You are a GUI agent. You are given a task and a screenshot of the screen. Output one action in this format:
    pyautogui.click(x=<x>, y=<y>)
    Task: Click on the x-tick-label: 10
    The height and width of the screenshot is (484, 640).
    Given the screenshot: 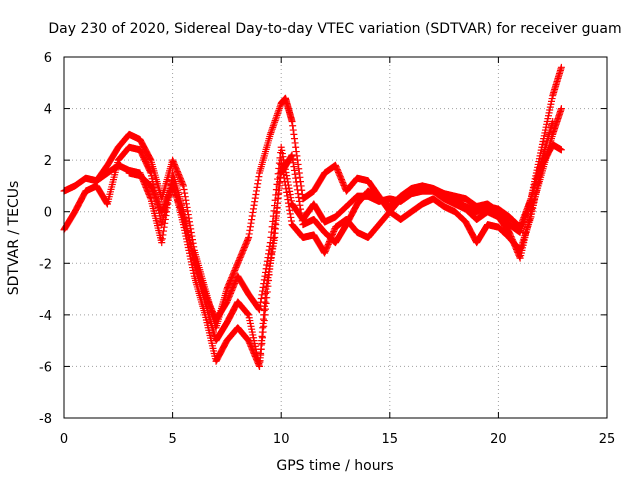 What is the action you would take?
    pyautogui.click(x=281, y=439)
    